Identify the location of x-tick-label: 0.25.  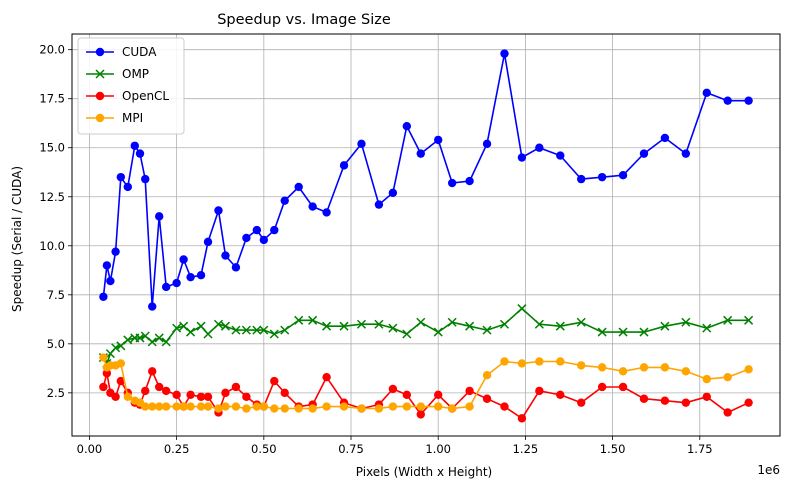
(177, 449).